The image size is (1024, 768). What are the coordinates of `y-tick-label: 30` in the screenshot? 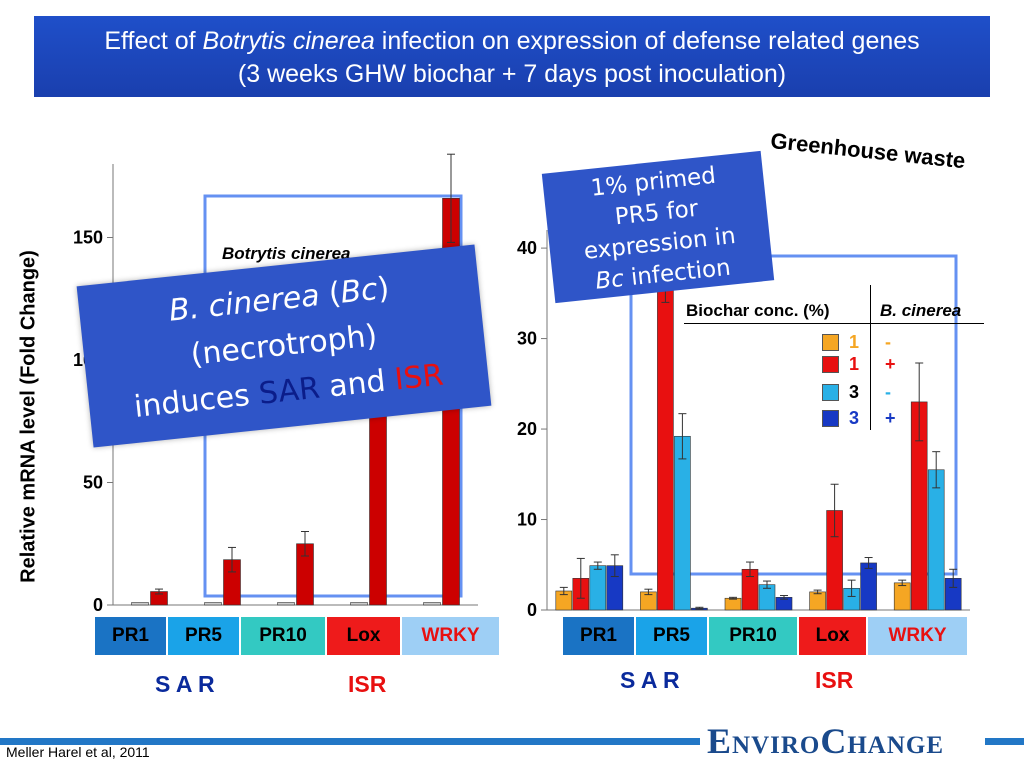 It's located at (527, 339).